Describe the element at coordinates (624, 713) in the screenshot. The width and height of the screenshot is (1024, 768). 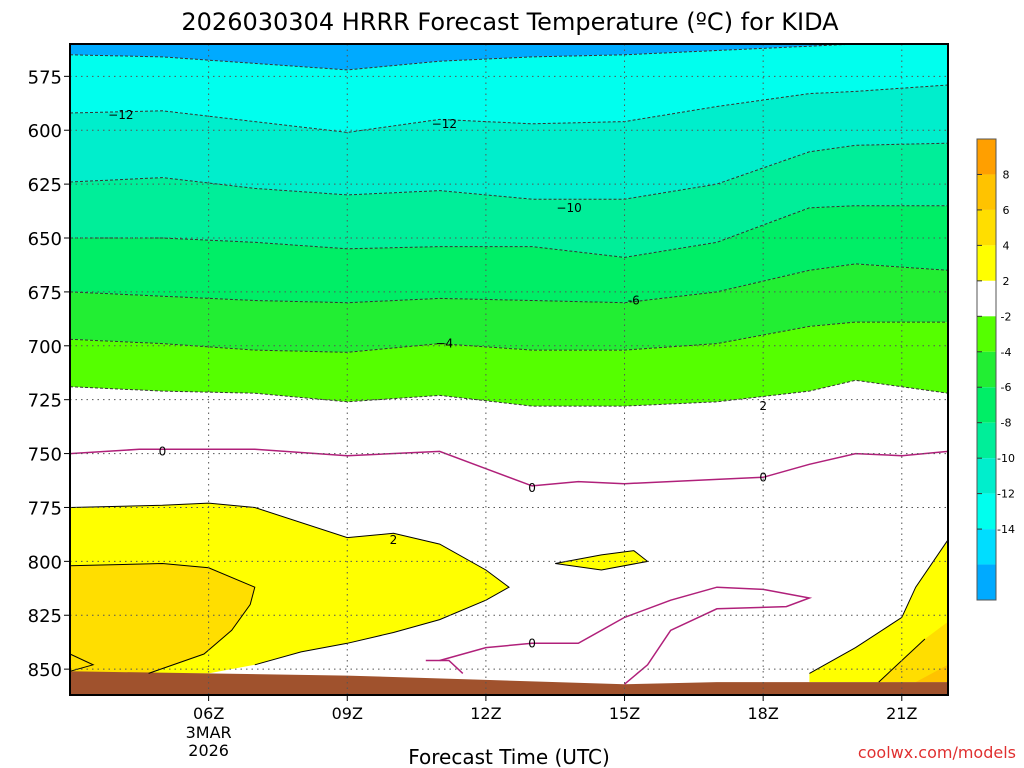
I see `x-tick-label: 15Z` at that location.